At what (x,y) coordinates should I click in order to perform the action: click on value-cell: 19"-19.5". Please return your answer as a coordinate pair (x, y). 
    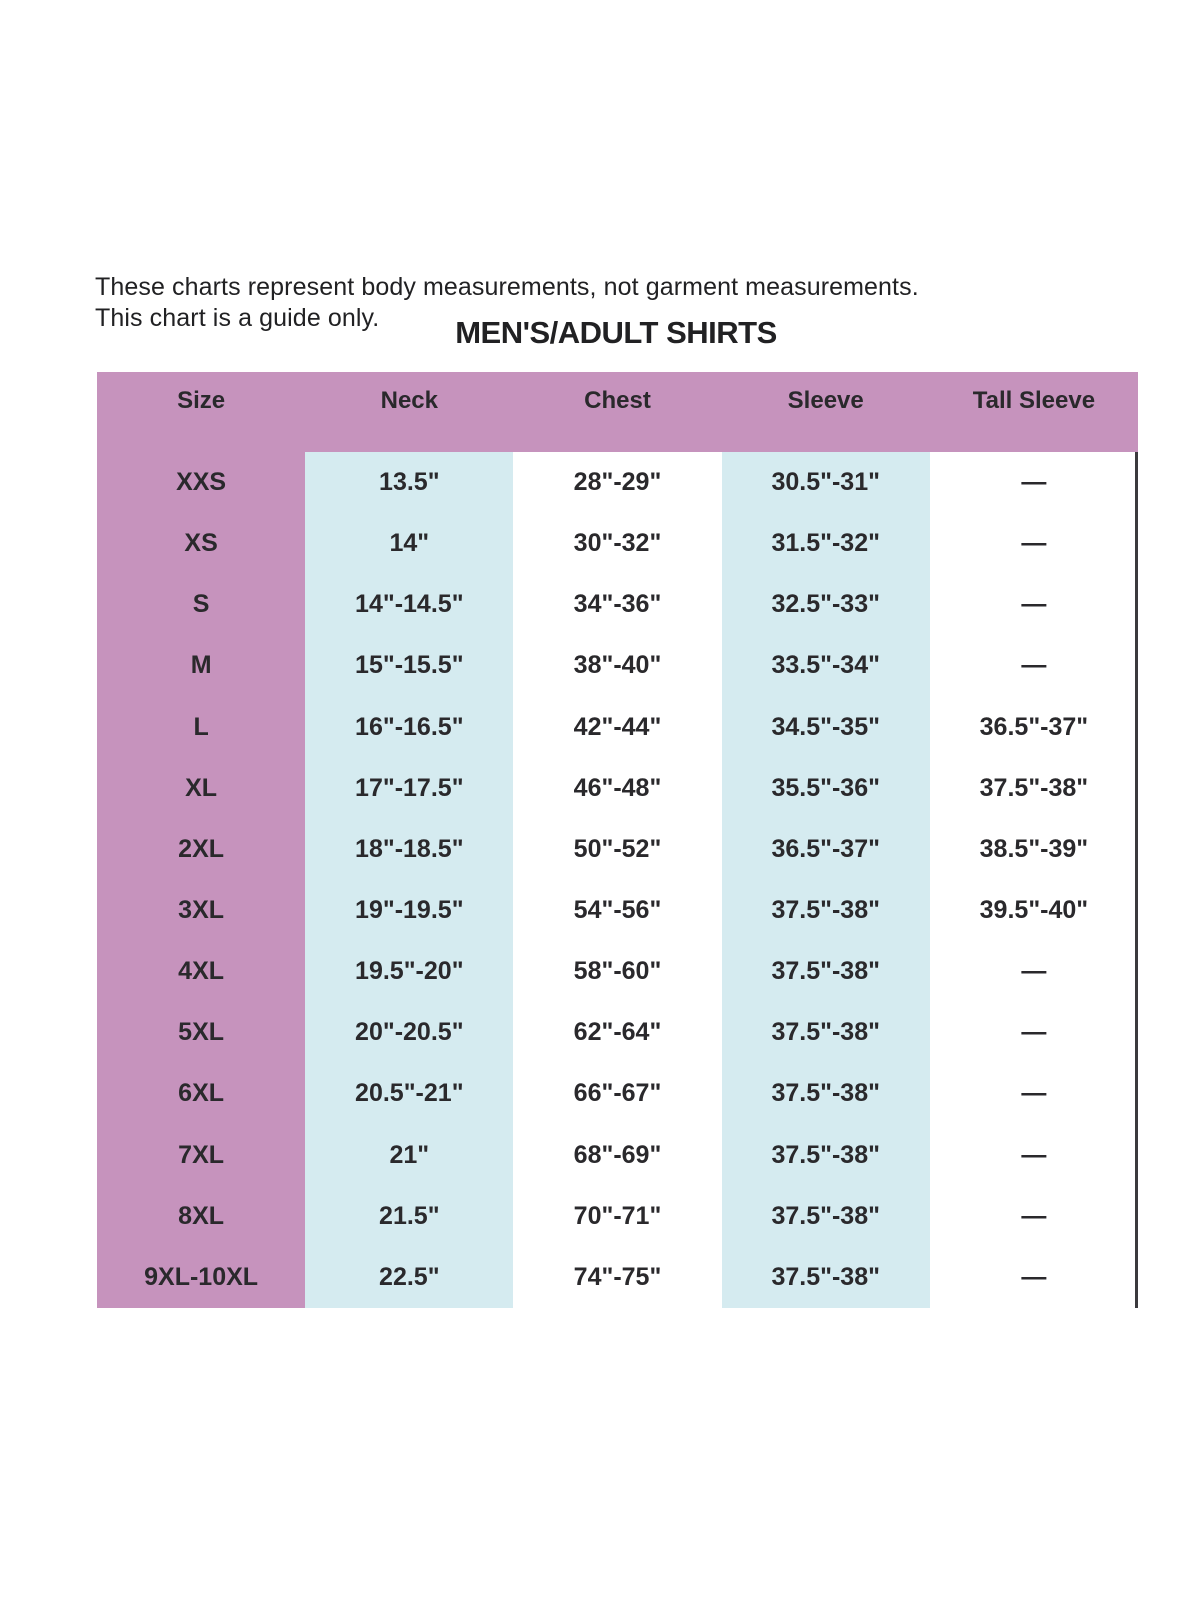
    Looking at the image, I should click on (409, 910).